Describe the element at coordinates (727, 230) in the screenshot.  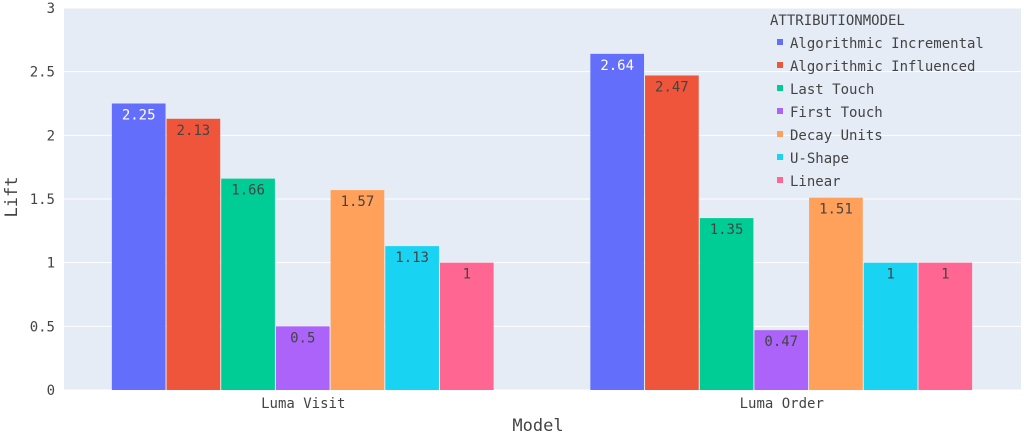
I see `bar-value-label: 1.35` at that location.